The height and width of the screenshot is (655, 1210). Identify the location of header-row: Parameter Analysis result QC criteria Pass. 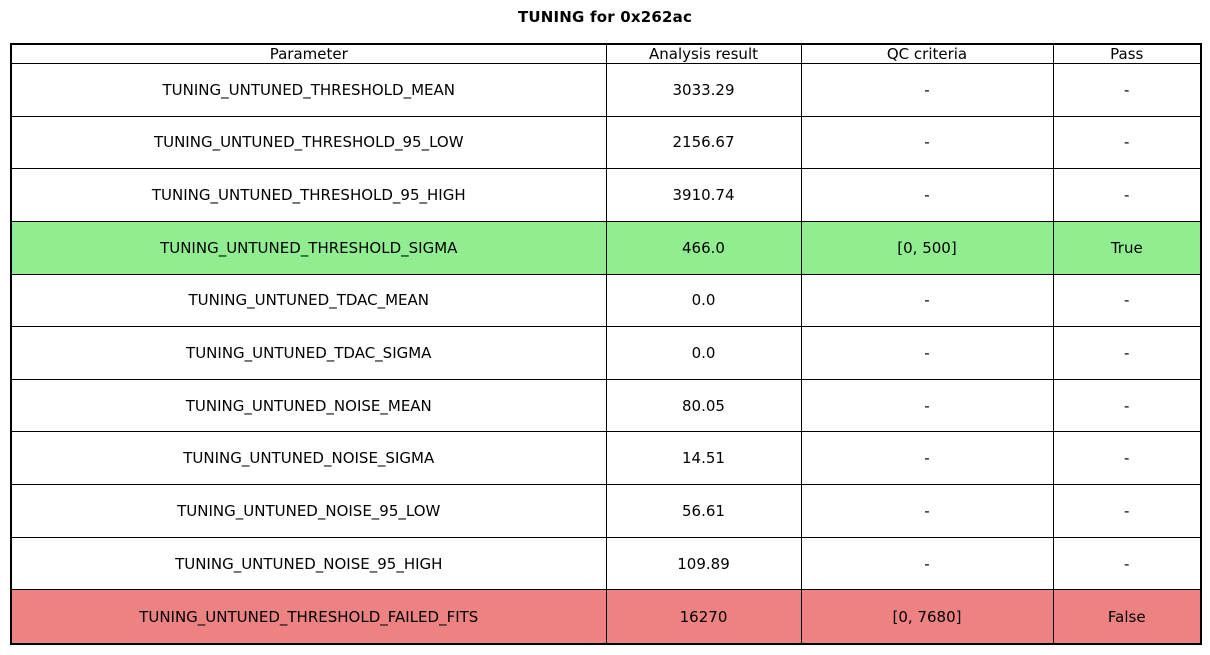
(606, 53).